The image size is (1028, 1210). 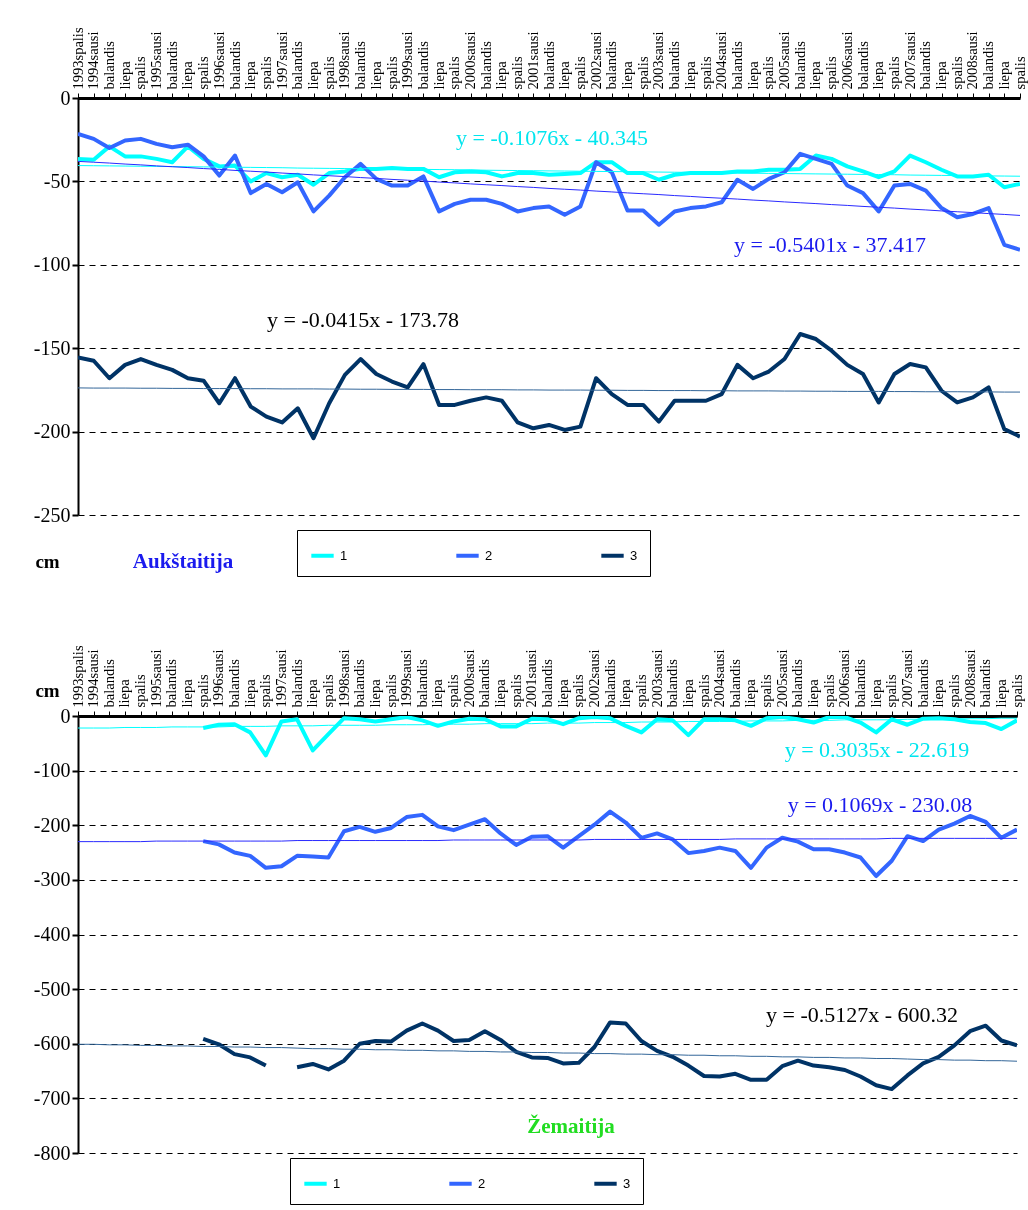 I want to click on x-tick-label: 1997sausi, so click(x=281, y=60).